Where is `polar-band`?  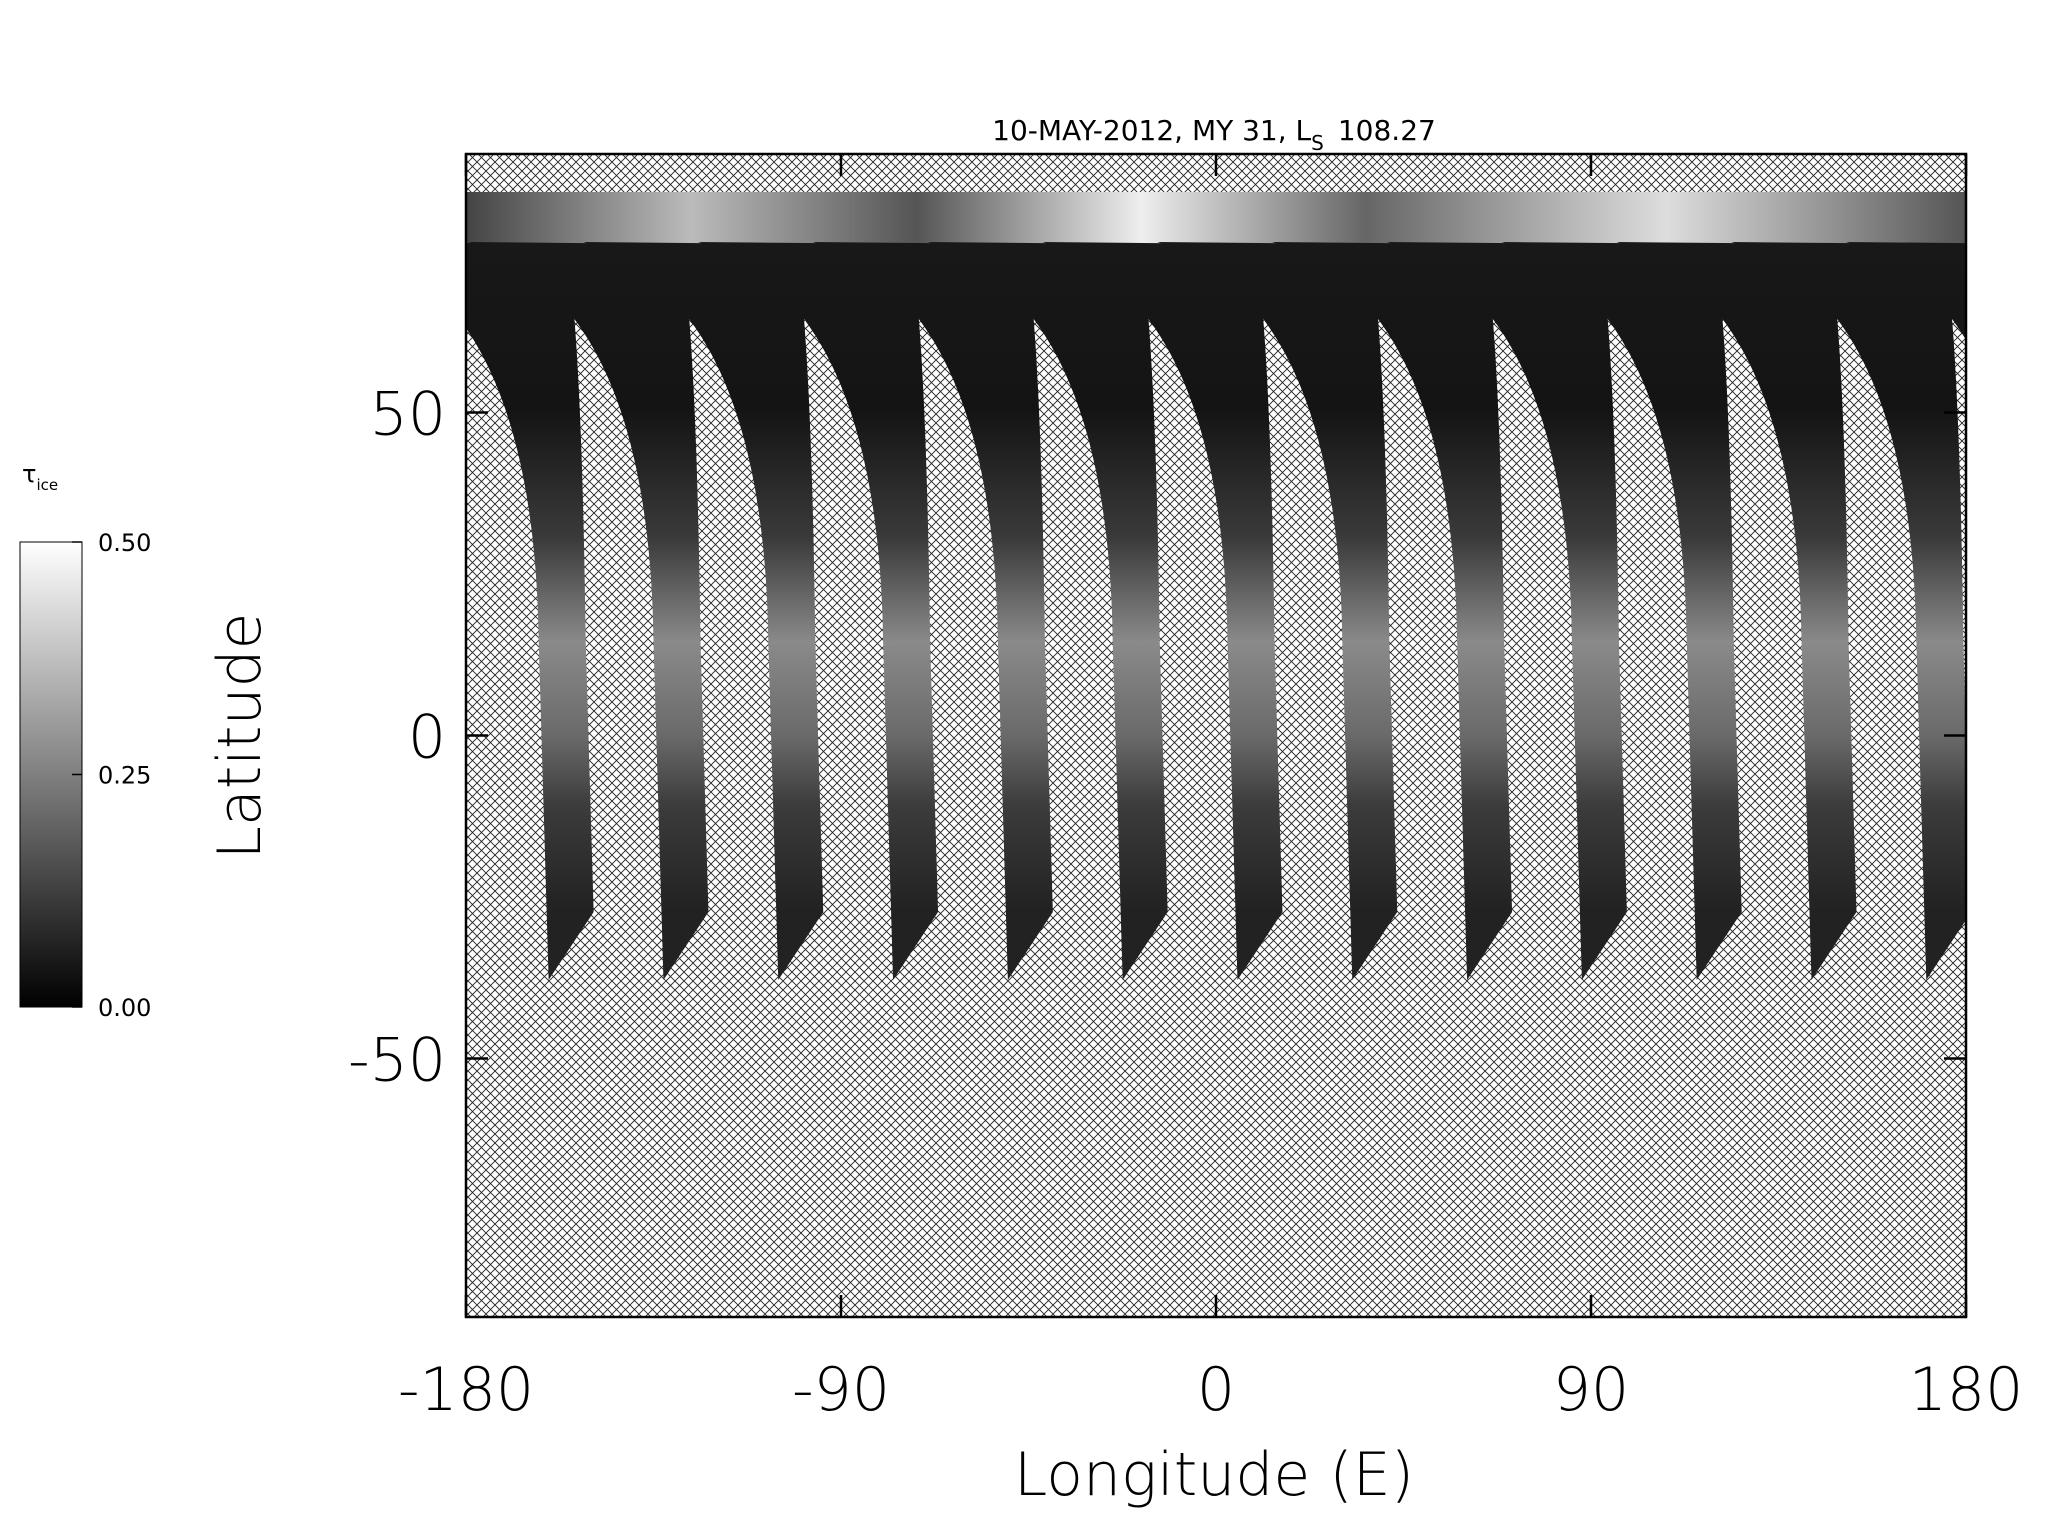
polar-band is located at coordinates (1216, 221).